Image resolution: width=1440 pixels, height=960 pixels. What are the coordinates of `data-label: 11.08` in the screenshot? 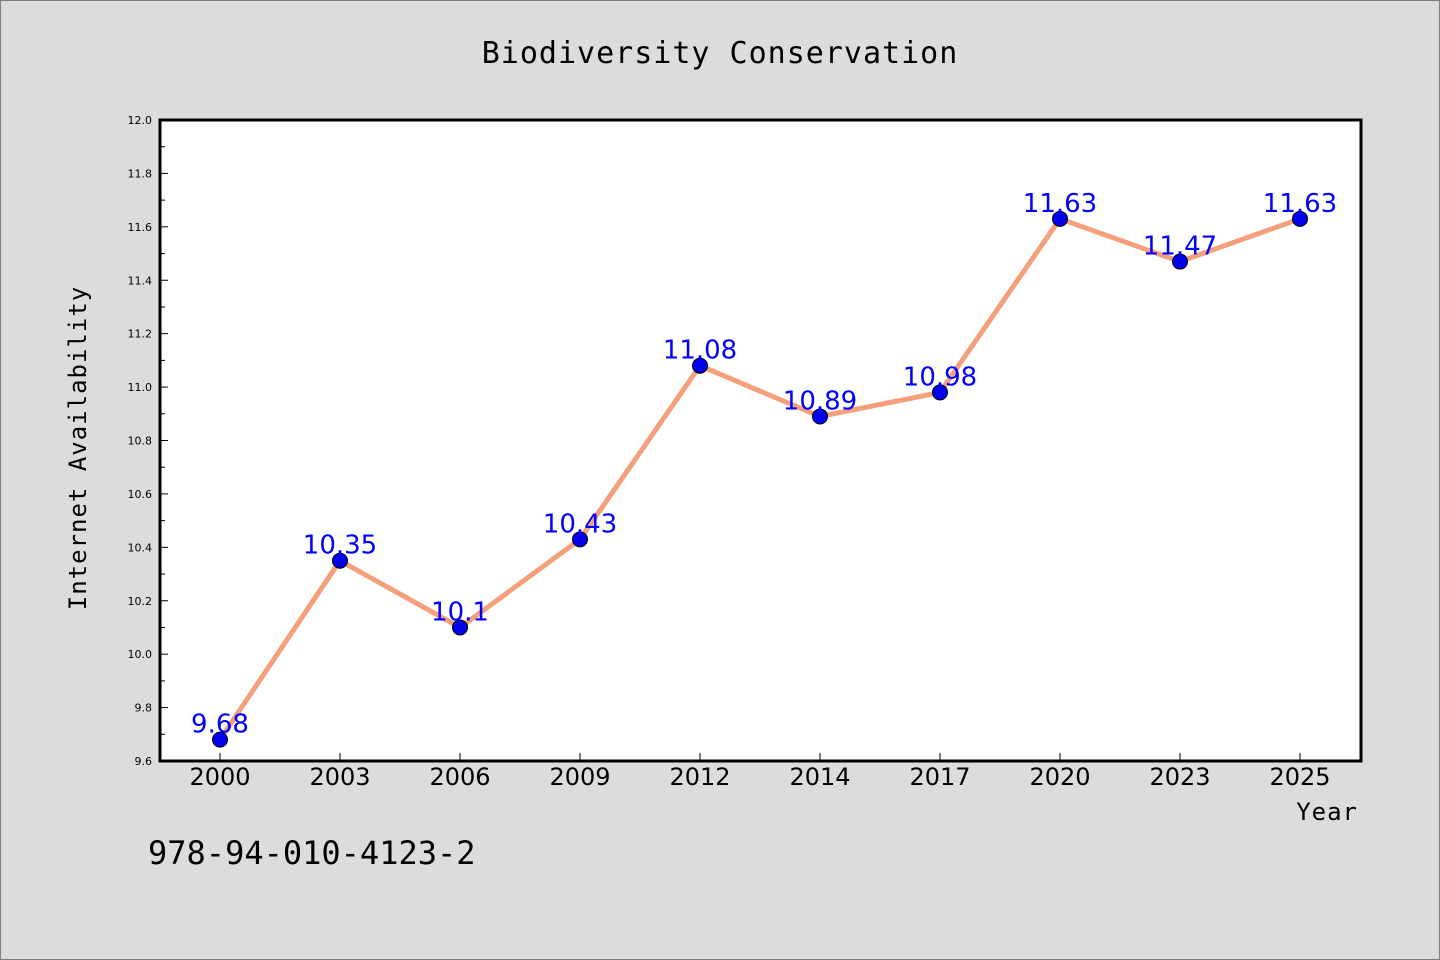 It's located at (700, 351).